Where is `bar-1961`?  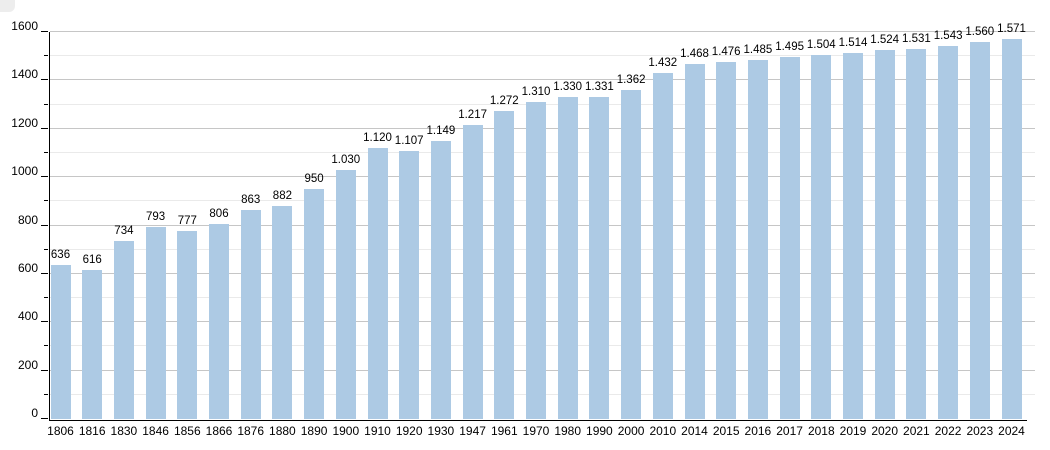 bar-1961 is located at coordinates (504, 265).